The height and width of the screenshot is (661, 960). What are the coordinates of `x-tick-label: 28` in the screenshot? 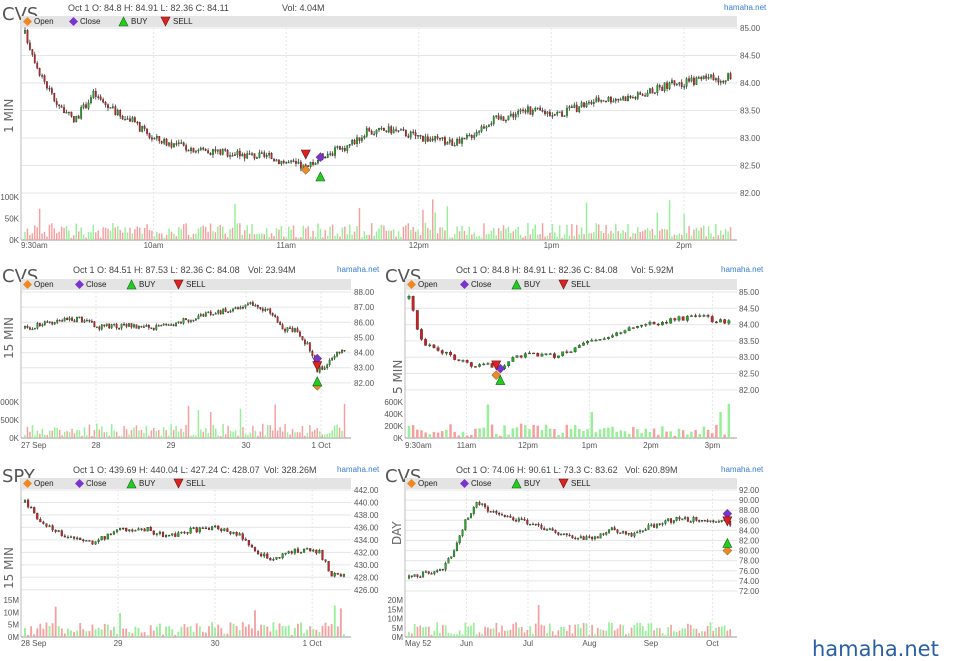 It's located at (96, 445).